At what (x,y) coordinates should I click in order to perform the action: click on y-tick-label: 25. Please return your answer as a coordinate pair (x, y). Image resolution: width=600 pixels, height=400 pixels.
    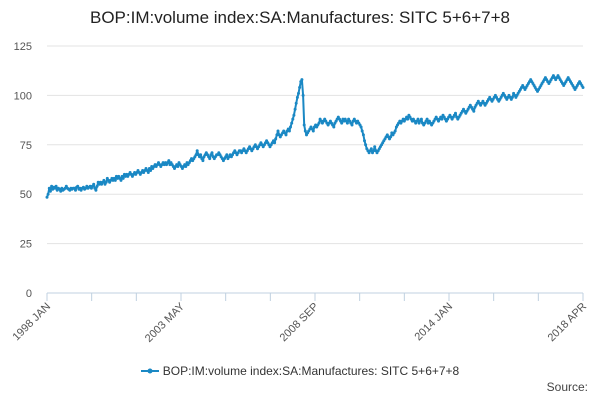
    Looking at the image, I should click on (26, 245).